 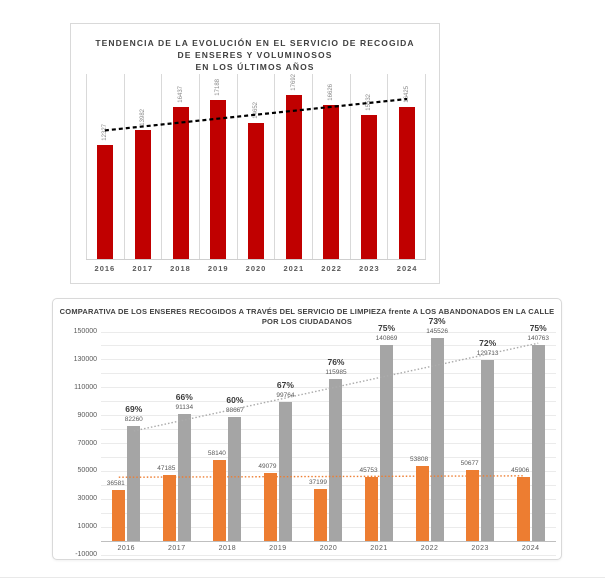 I want to click on category-cell-2021: 17692, so click(x=293, y=166).